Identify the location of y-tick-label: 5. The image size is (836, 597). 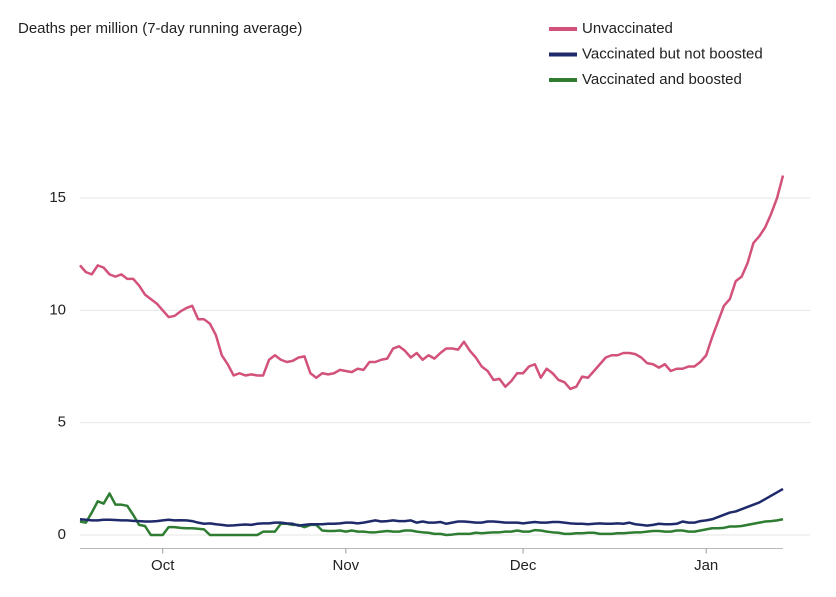
(62, 422).